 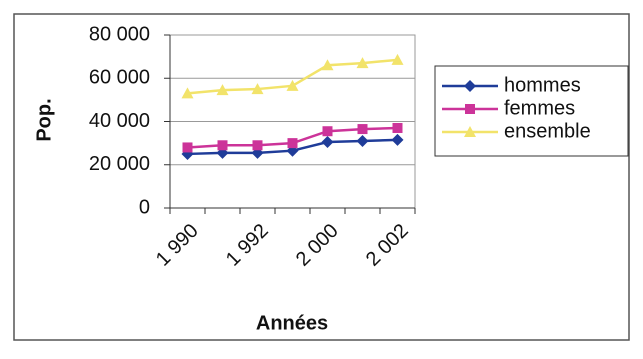 What do you see at coordinates (177, 245) in the screenshot?
I see `x-tick-label: 1 990` at bounding box center [177, 245].